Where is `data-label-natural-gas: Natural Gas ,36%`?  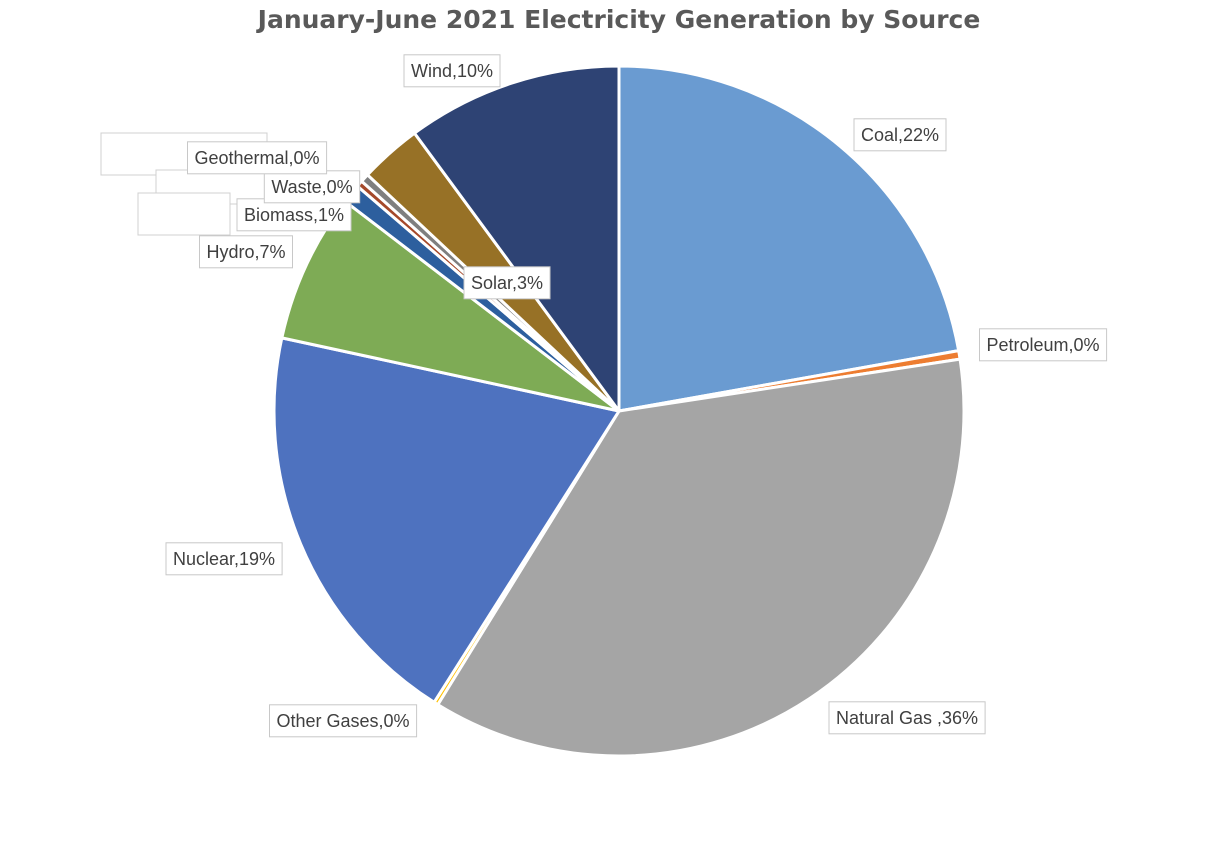 data-label-natural-gas: Natural Gas ,36% is located at coordinates (907, 718).